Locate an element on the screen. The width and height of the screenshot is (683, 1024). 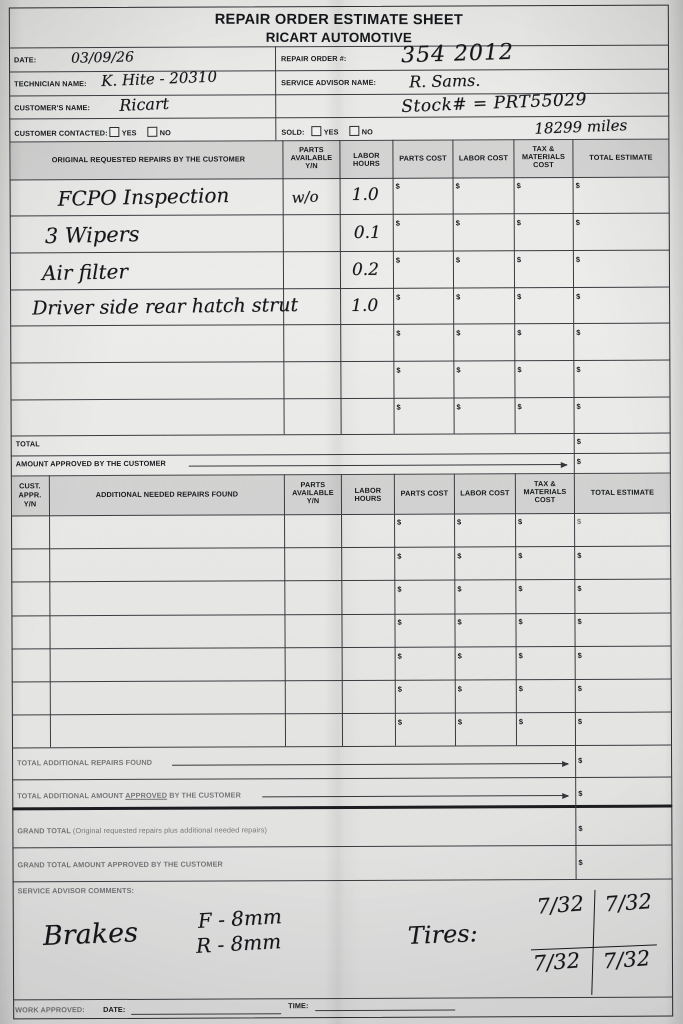
parts-available-line3: Y/N is located at coordinates (311, 166).